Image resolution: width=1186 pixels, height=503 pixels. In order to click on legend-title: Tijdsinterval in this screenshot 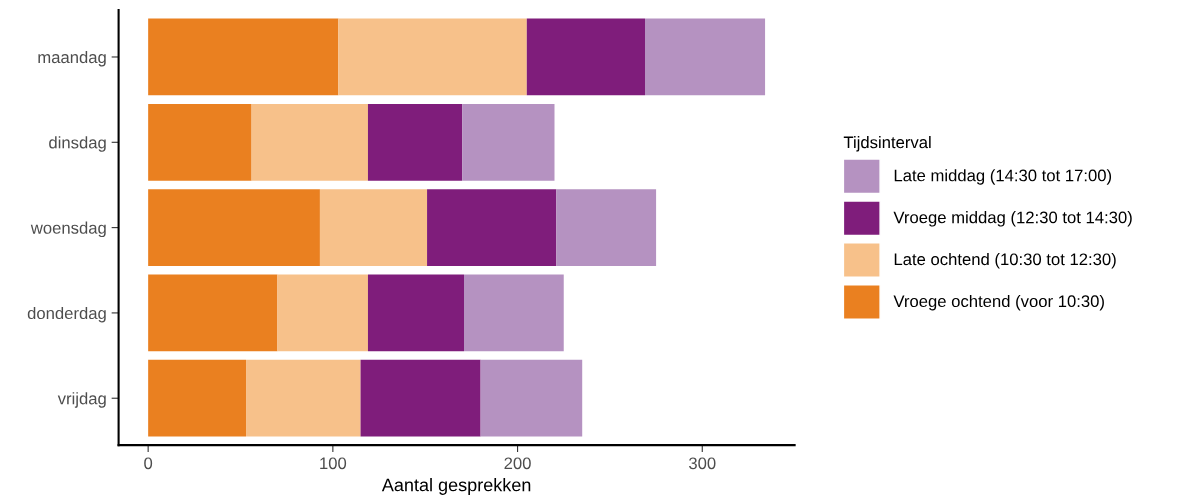, I will do `click(887, 144)`.